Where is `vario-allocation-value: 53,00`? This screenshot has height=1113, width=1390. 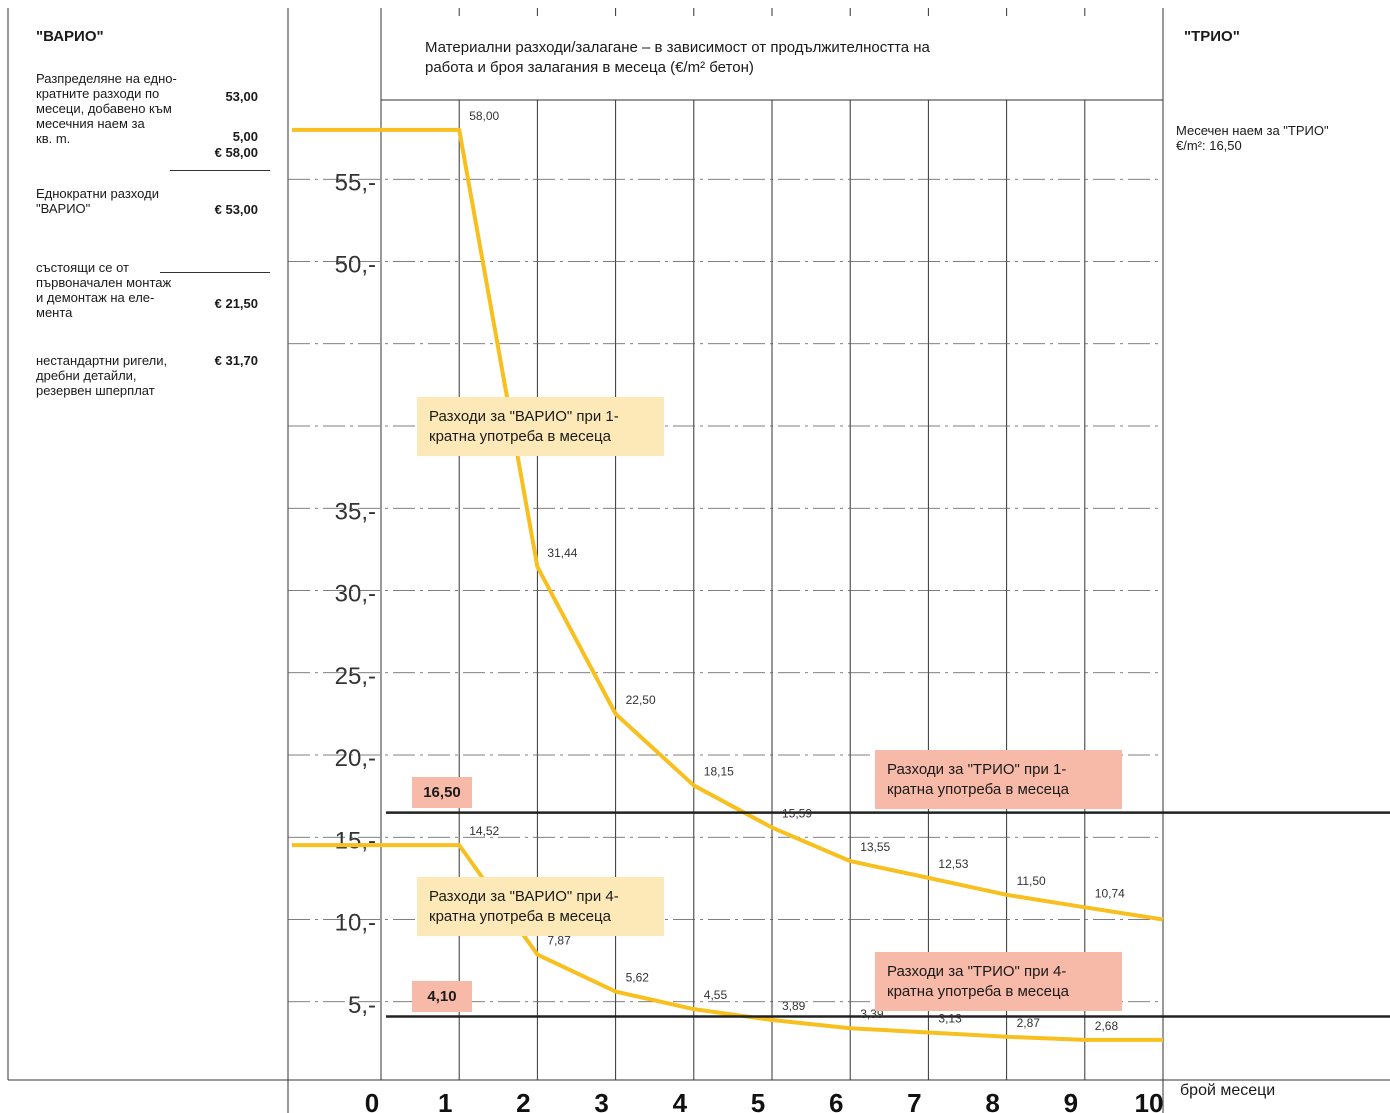 vario-allocation-value: 53,00 is located at coordinates (241, 96).